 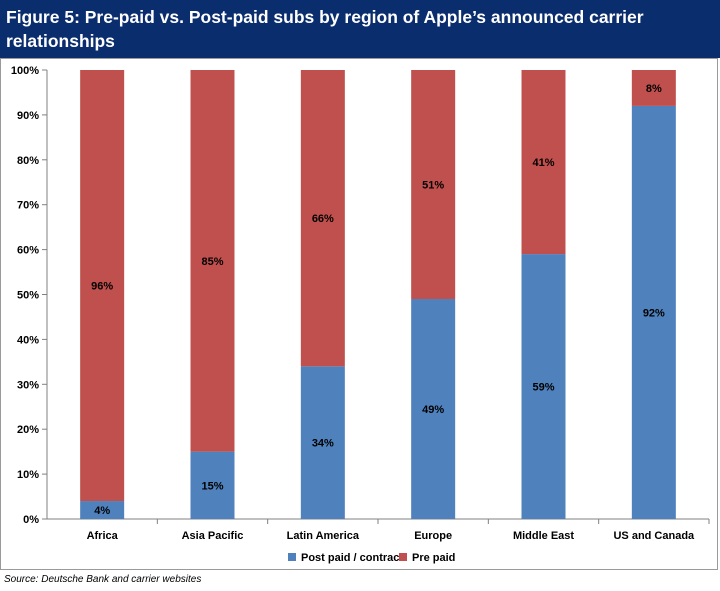 I want to click on data-label: 34%, so click(x=323, y=444).